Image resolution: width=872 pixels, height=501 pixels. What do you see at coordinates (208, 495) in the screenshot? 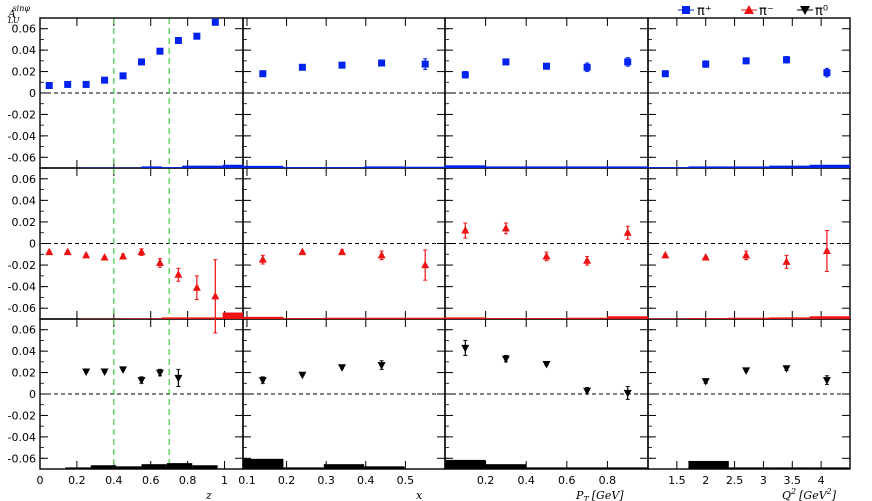
I see `x-axis-title-z: z` at bounding box center [208, 495].